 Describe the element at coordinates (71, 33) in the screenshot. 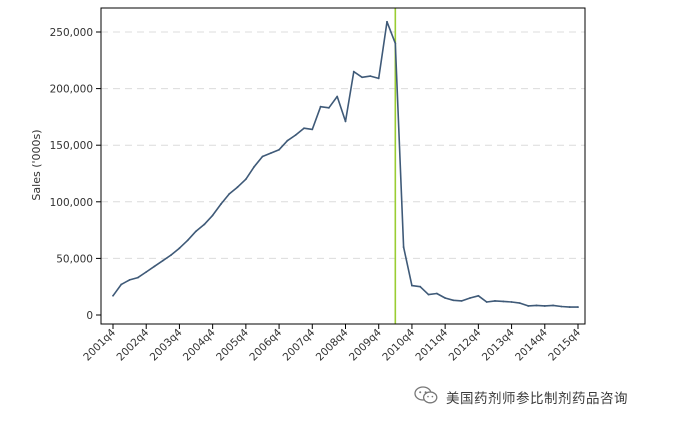

I see `y-tick-label: 250,000` at that location.